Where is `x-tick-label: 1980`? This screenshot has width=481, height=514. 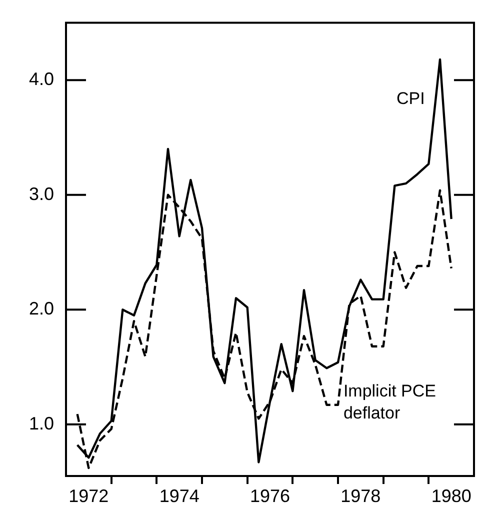 x-tick-label: 1980 is located at coordinates (451, 496).